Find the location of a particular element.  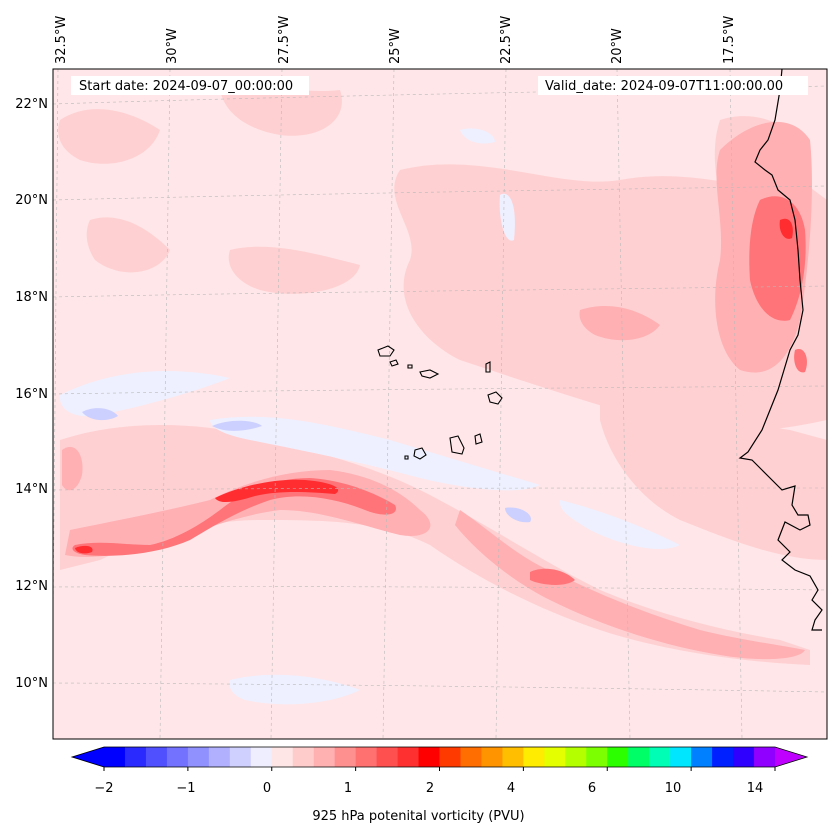

lat-label: 22°N is located at coordinates (31, 104).